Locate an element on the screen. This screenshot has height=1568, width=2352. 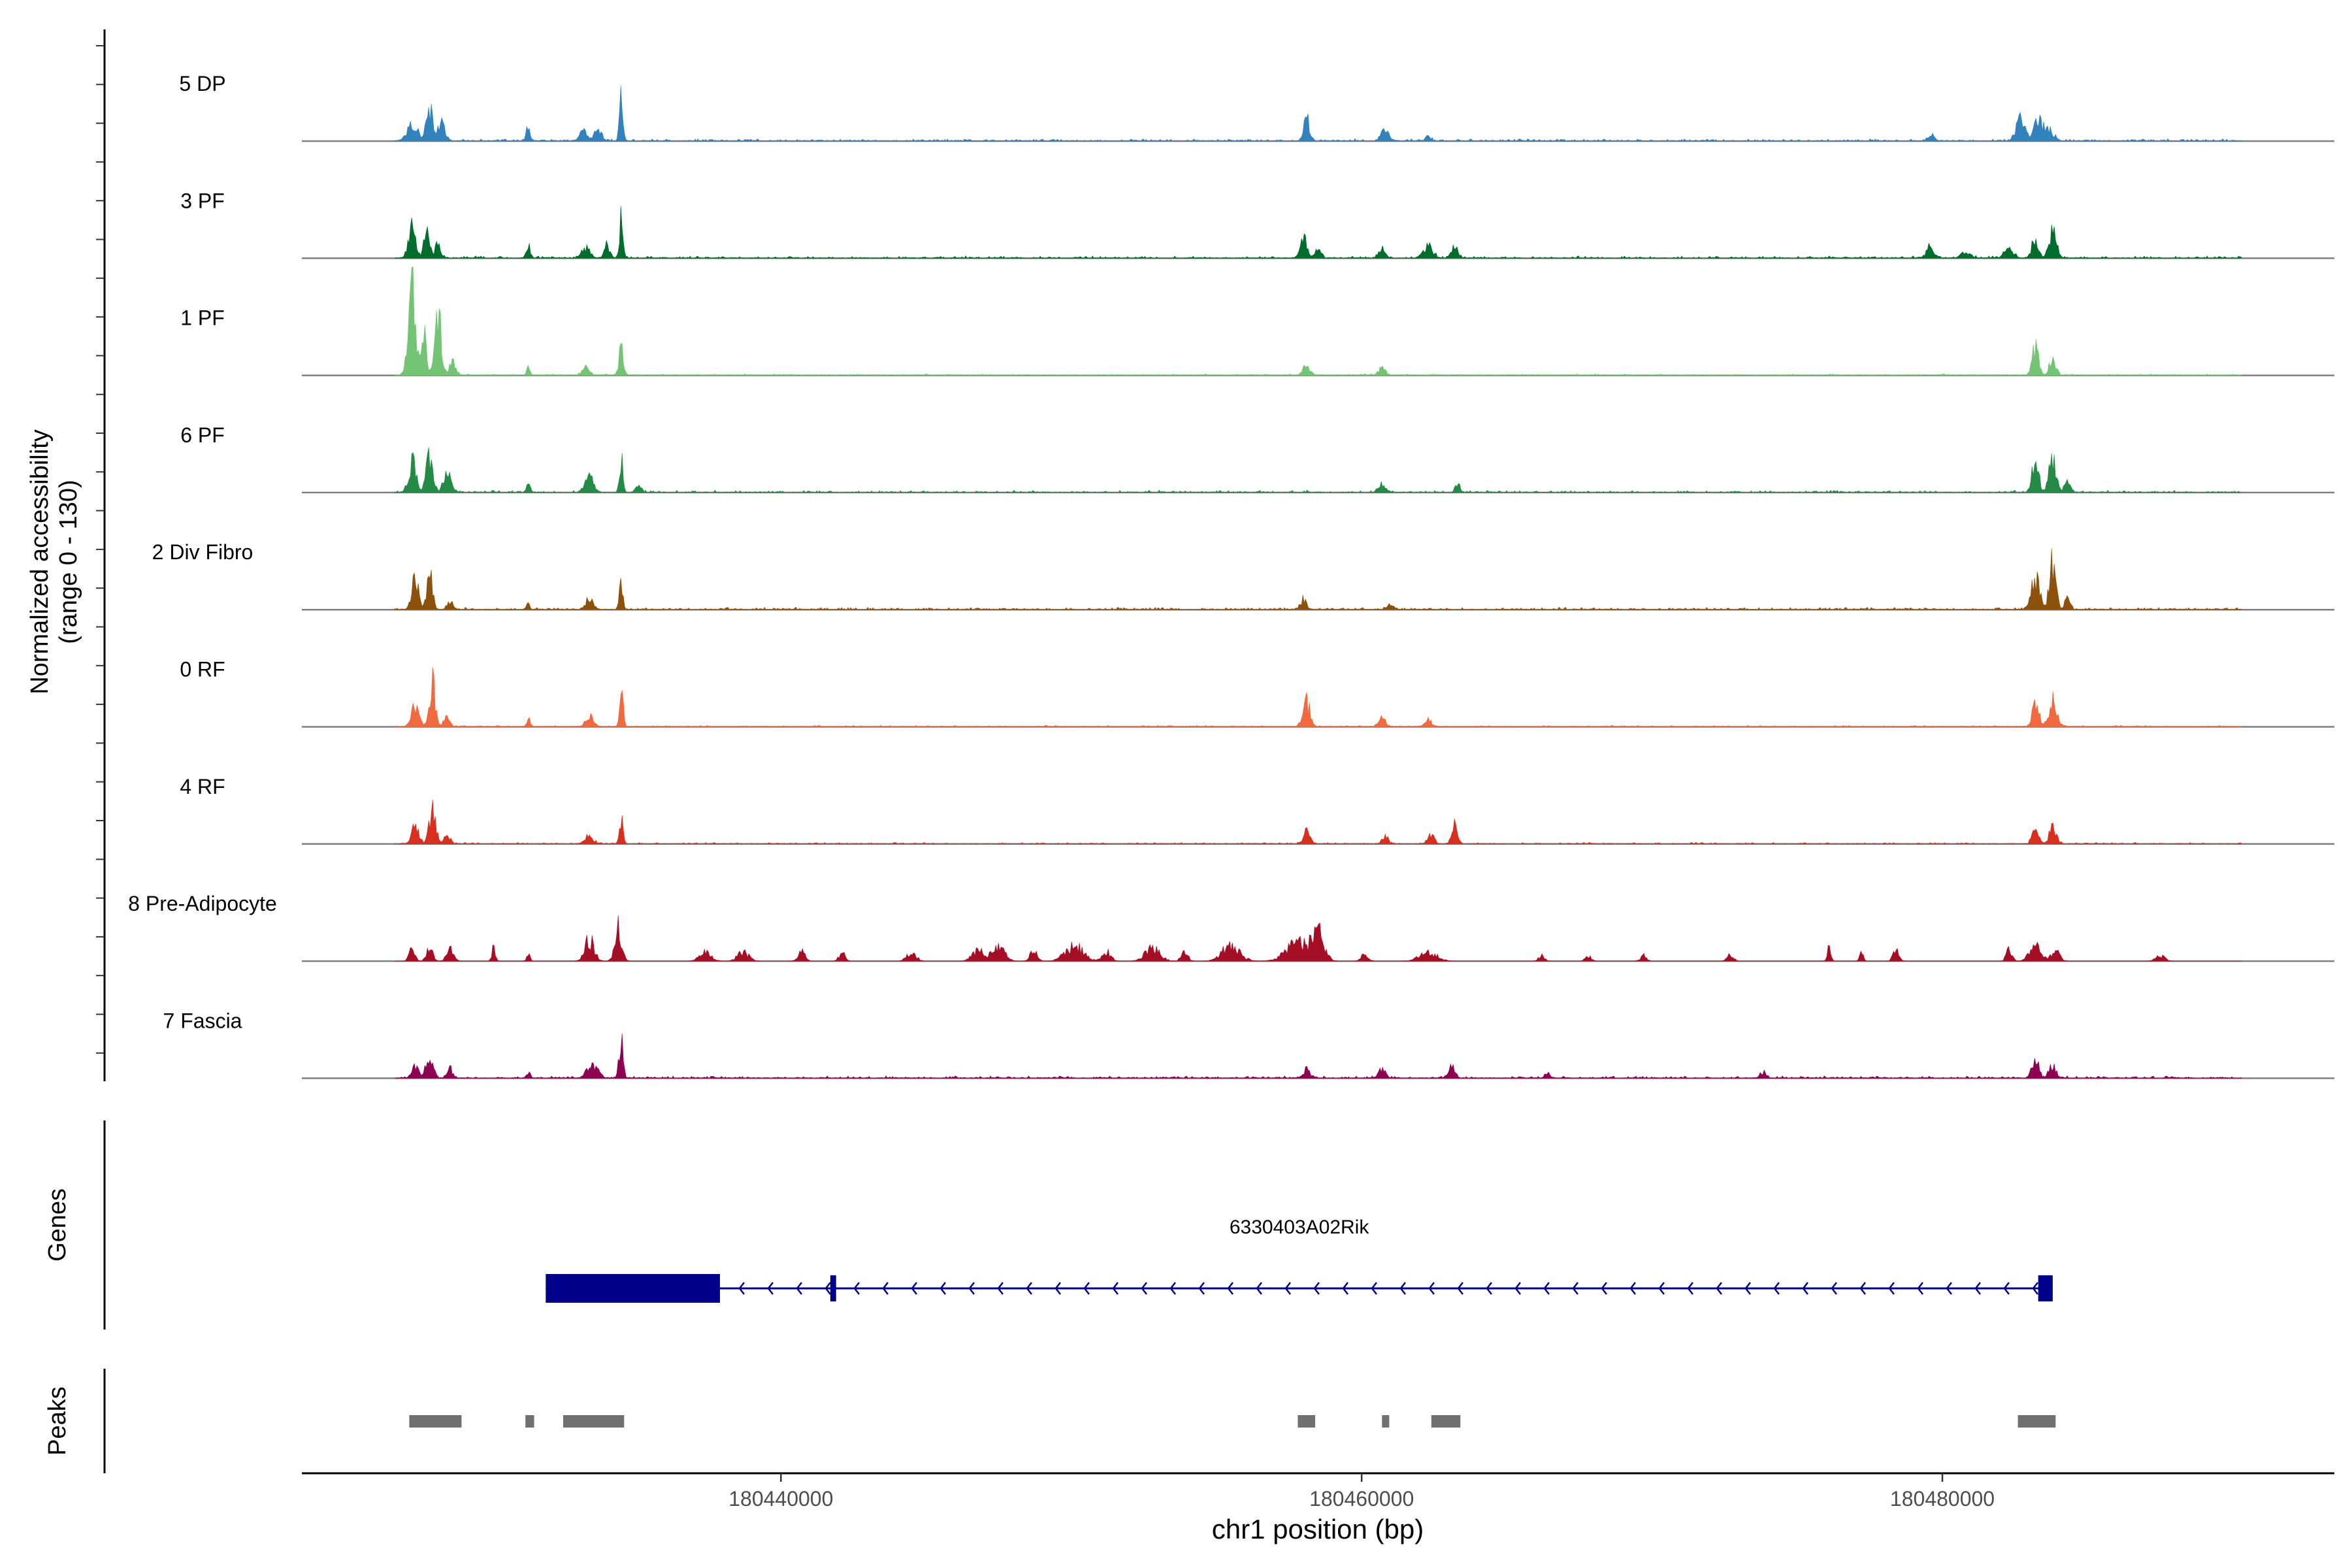
track-0: 5 DP is located at coordinates (1256, 107).